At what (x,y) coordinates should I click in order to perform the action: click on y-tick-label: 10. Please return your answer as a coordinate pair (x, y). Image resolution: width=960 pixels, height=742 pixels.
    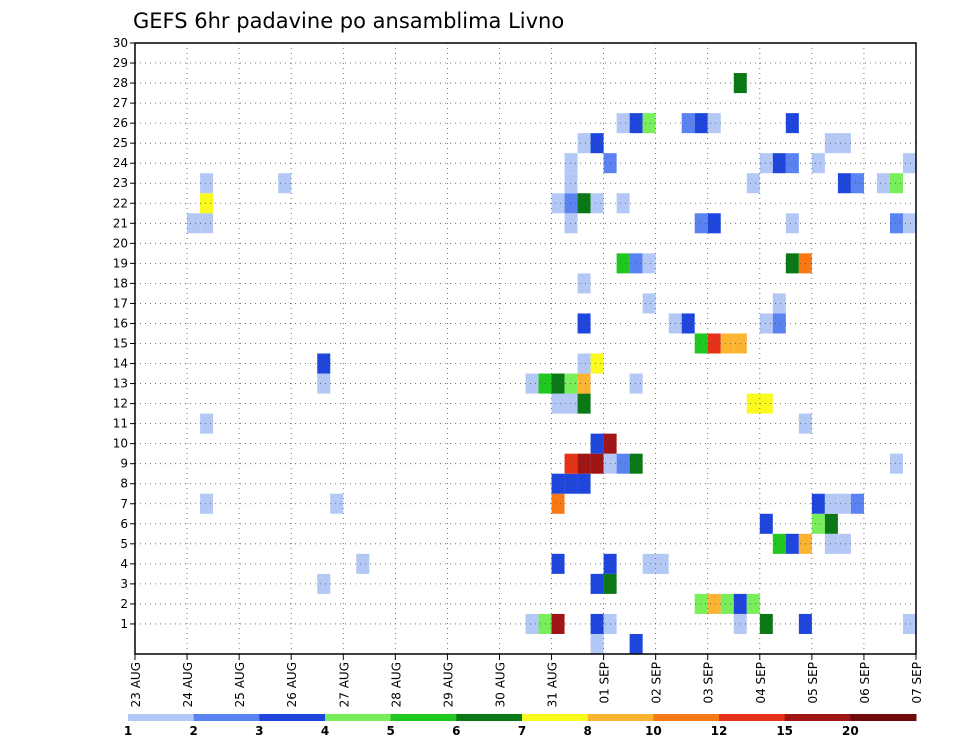
    Looking at the image, I should click on (120, 444).